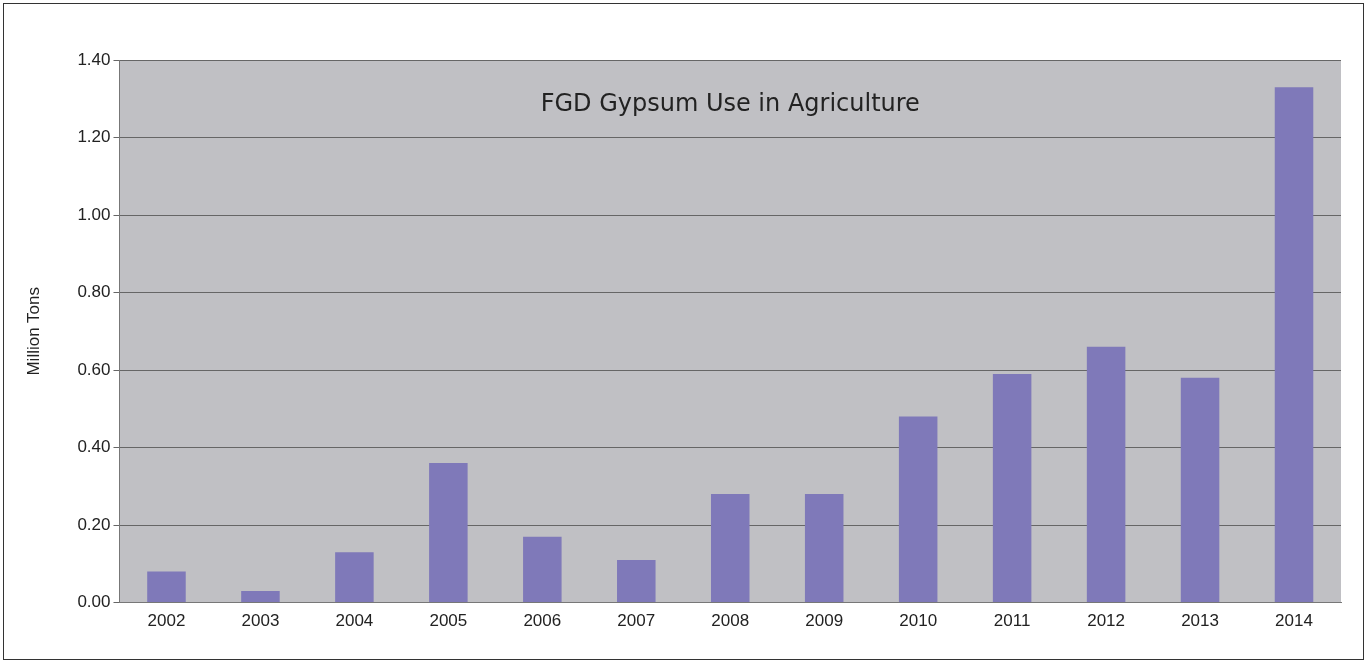 The image size is (1369, 665). Describe the element at coordinates (94, 137) in the screenshot. I see `y-tick-label: 1.20` at that location.